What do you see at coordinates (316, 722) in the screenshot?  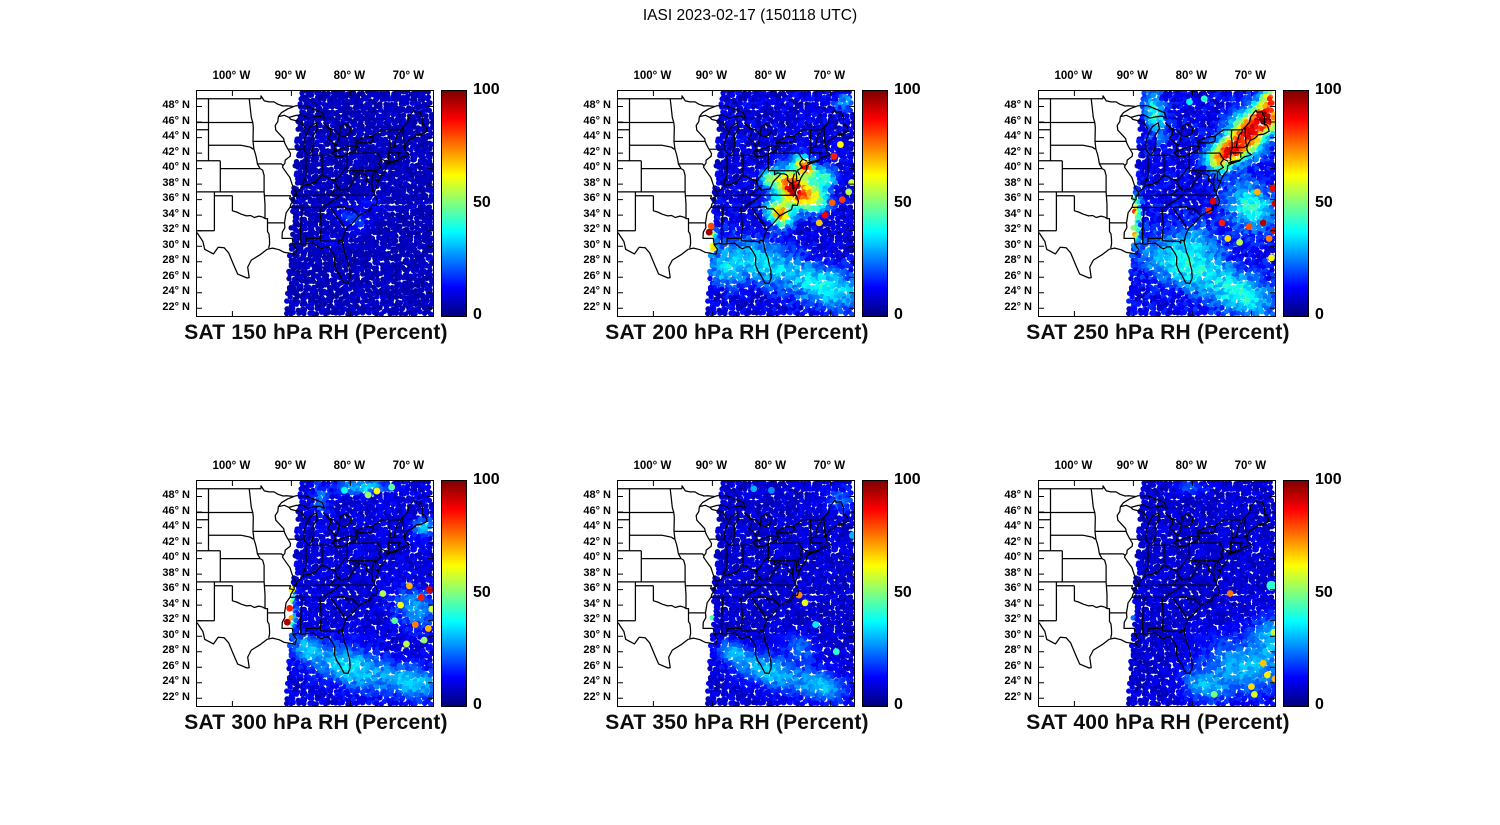 I see `panel-title: SAT 300 hPa RH (Percent)` at bounding box center [316, 722].